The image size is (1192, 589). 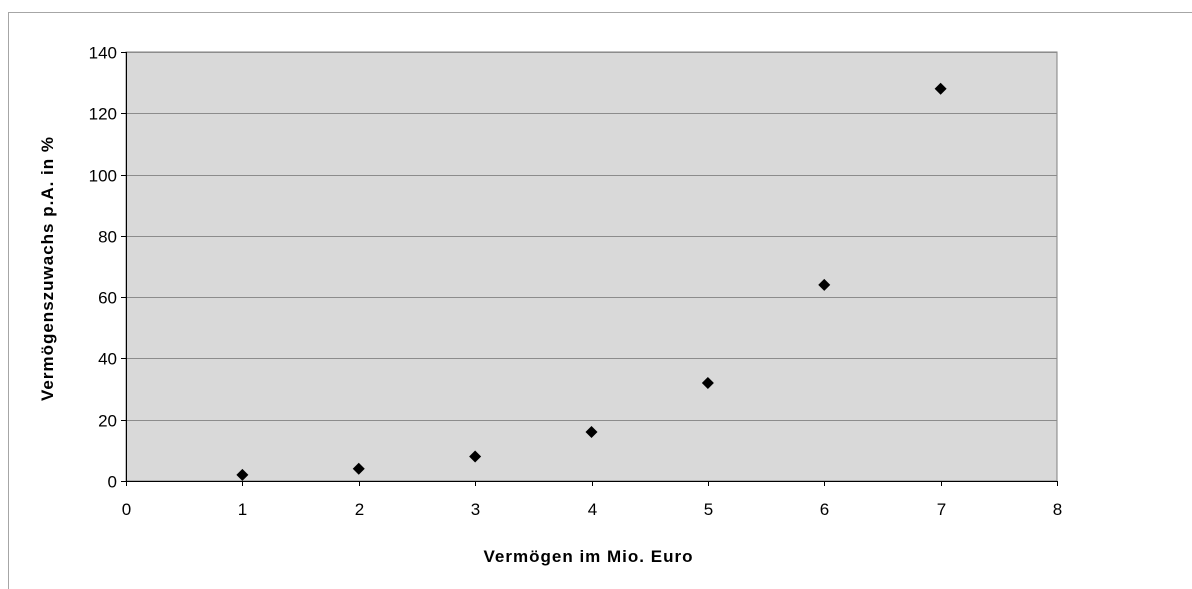 I want to click on x-tick-label: 0, so click(x=126, y=509).